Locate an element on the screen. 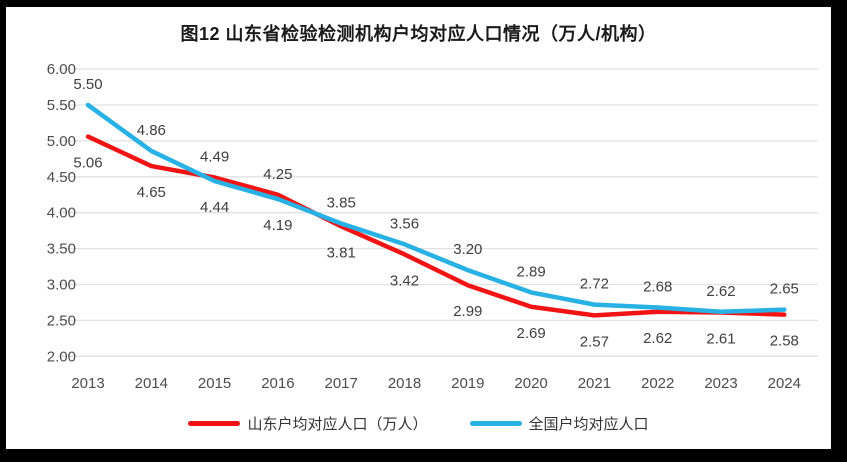 The height and width of the screenshot is (462, 847). x-axis-tick-label: 2017 is located at coordinates (341, 383).